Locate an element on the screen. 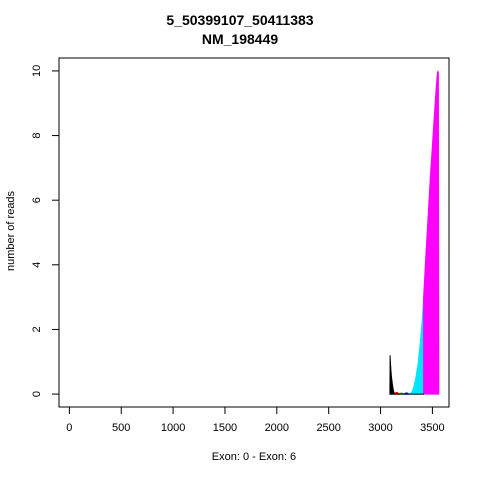  y-tick-label: 0 is located at coordinates (37, 394).